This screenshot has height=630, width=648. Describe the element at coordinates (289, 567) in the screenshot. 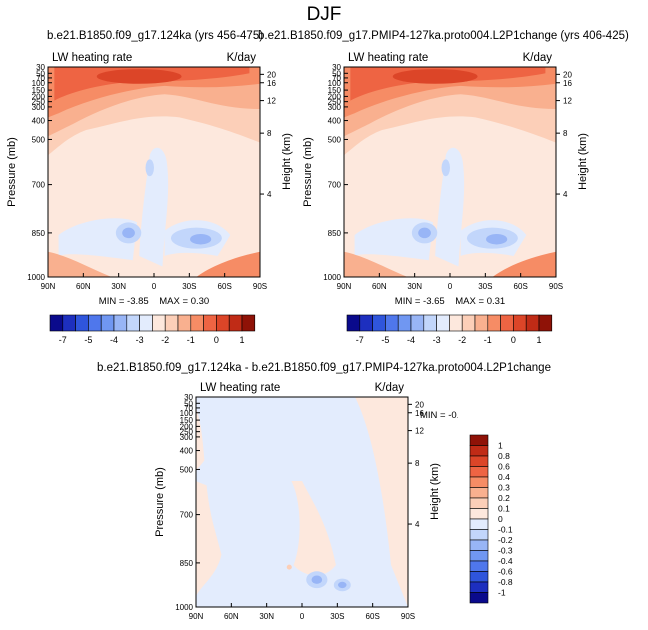

I see `diff-warm-spot` at that location.